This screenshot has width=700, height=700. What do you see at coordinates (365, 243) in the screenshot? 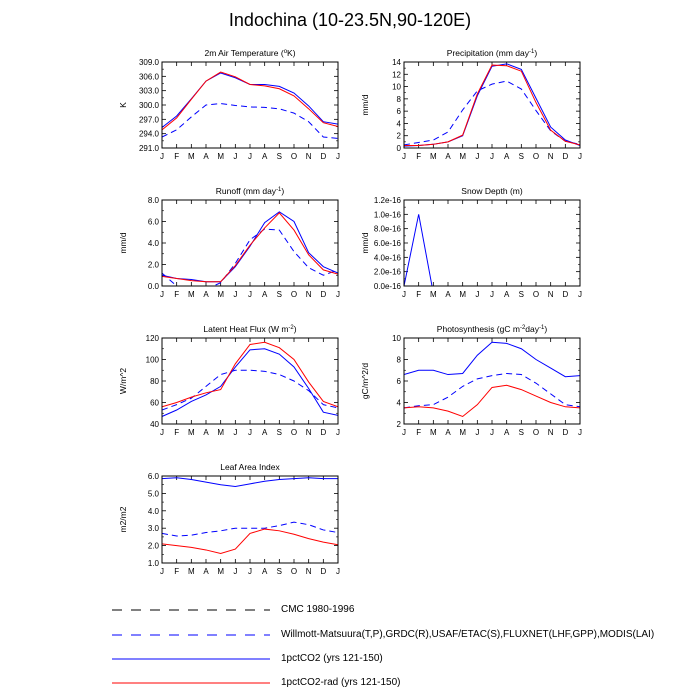
I see `y-axis-label: mm/d` at bounding box center [365, 243].